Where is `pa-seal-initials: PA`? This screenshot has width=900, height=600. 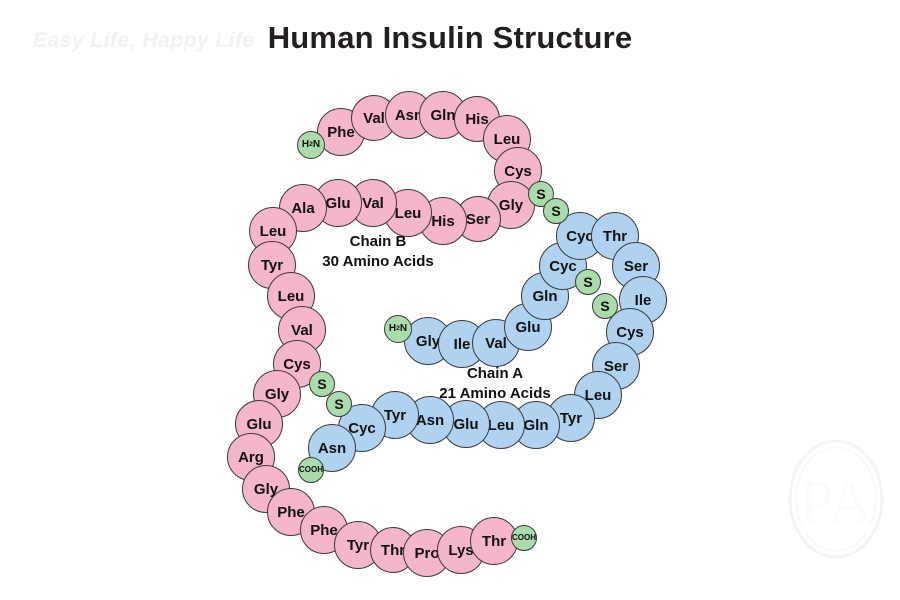 pa-seal-initials: PA is located at coordinates (836, 503).